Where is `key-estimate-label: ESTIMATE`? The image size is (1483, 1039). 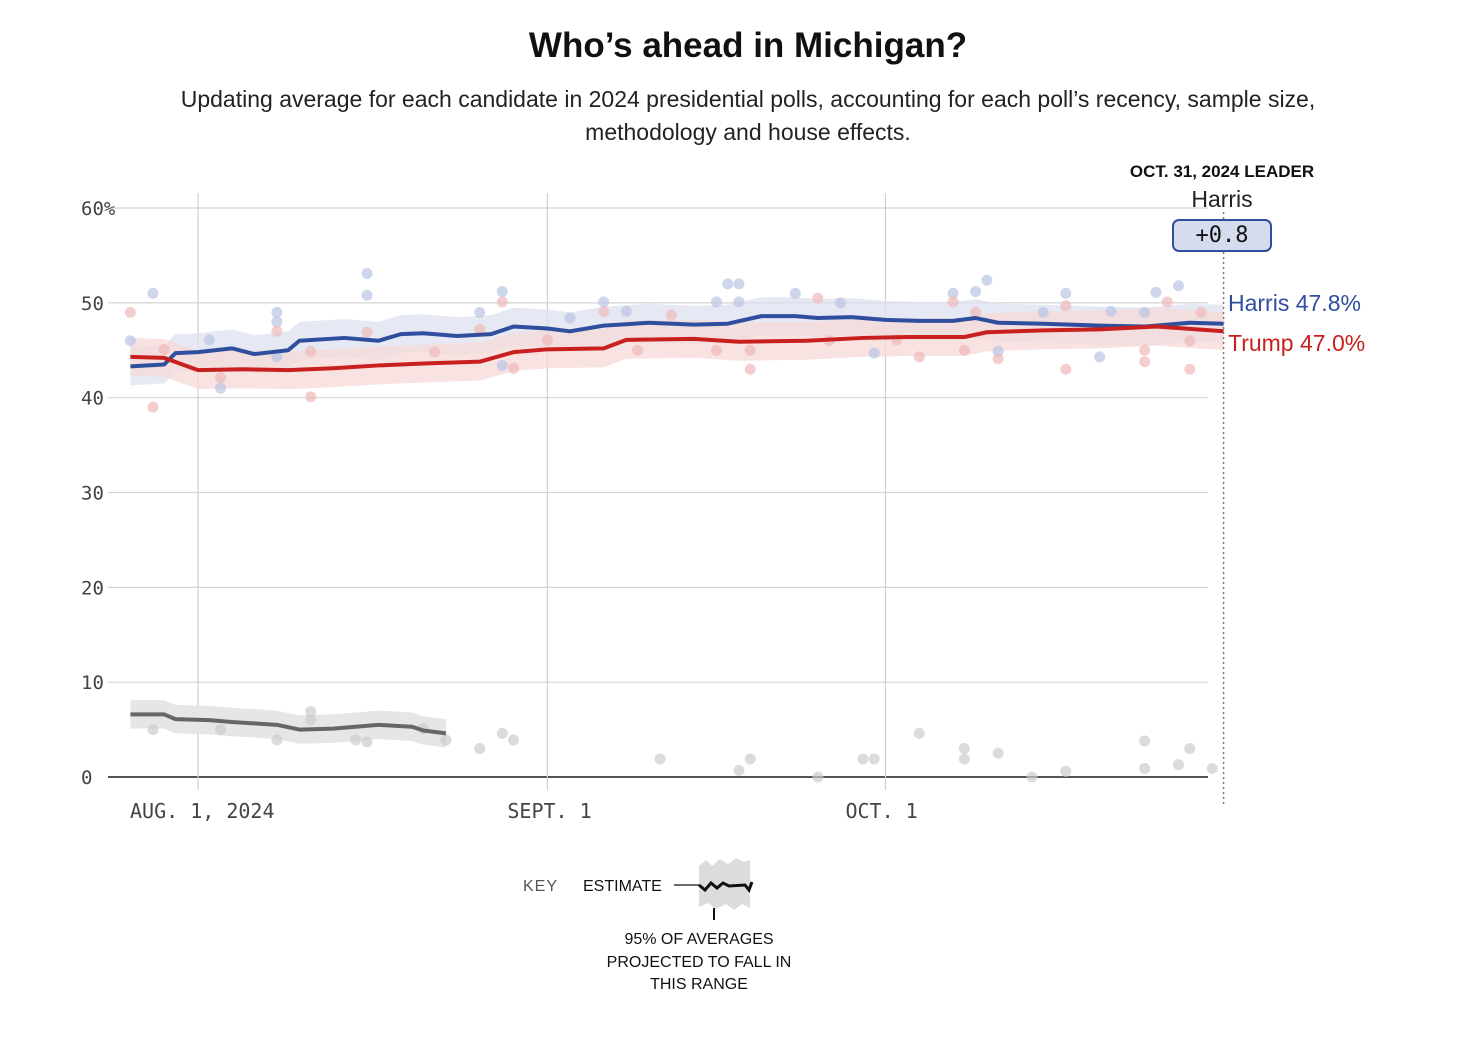
key-estimate-label: ESTIMATE is located at coordinates (622, 886).